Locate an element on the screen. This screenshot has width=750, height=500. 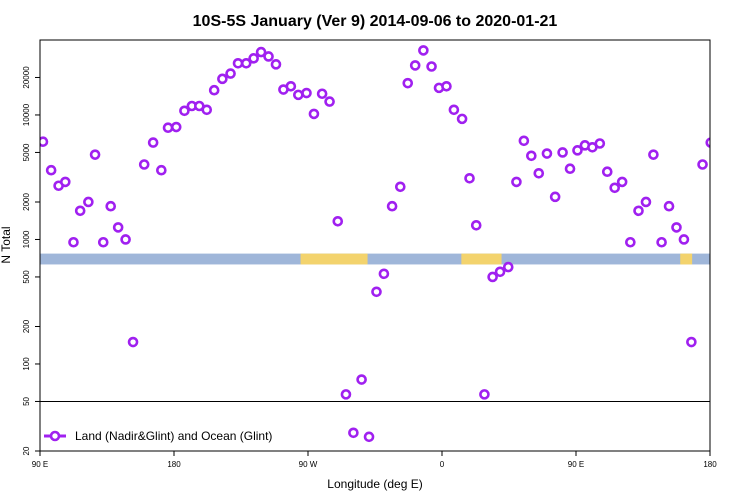
legend-marker is located at coordinates (55, 436).